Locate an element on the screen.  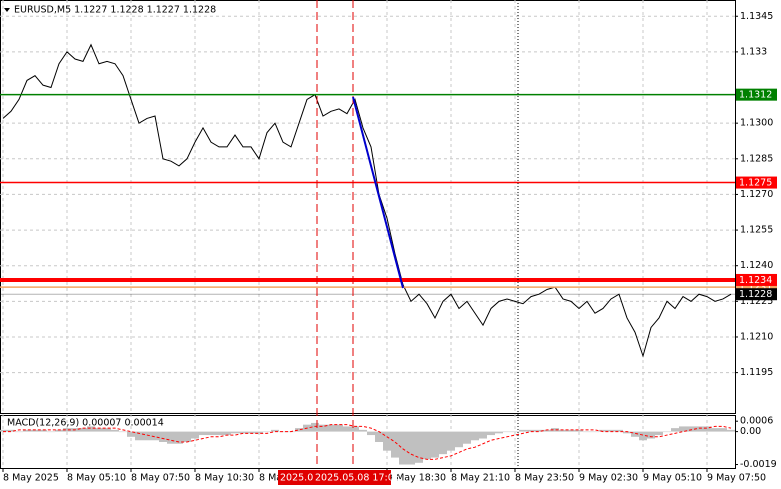
crosshair-label: 2025.05 is located at coordinates (299, 478).